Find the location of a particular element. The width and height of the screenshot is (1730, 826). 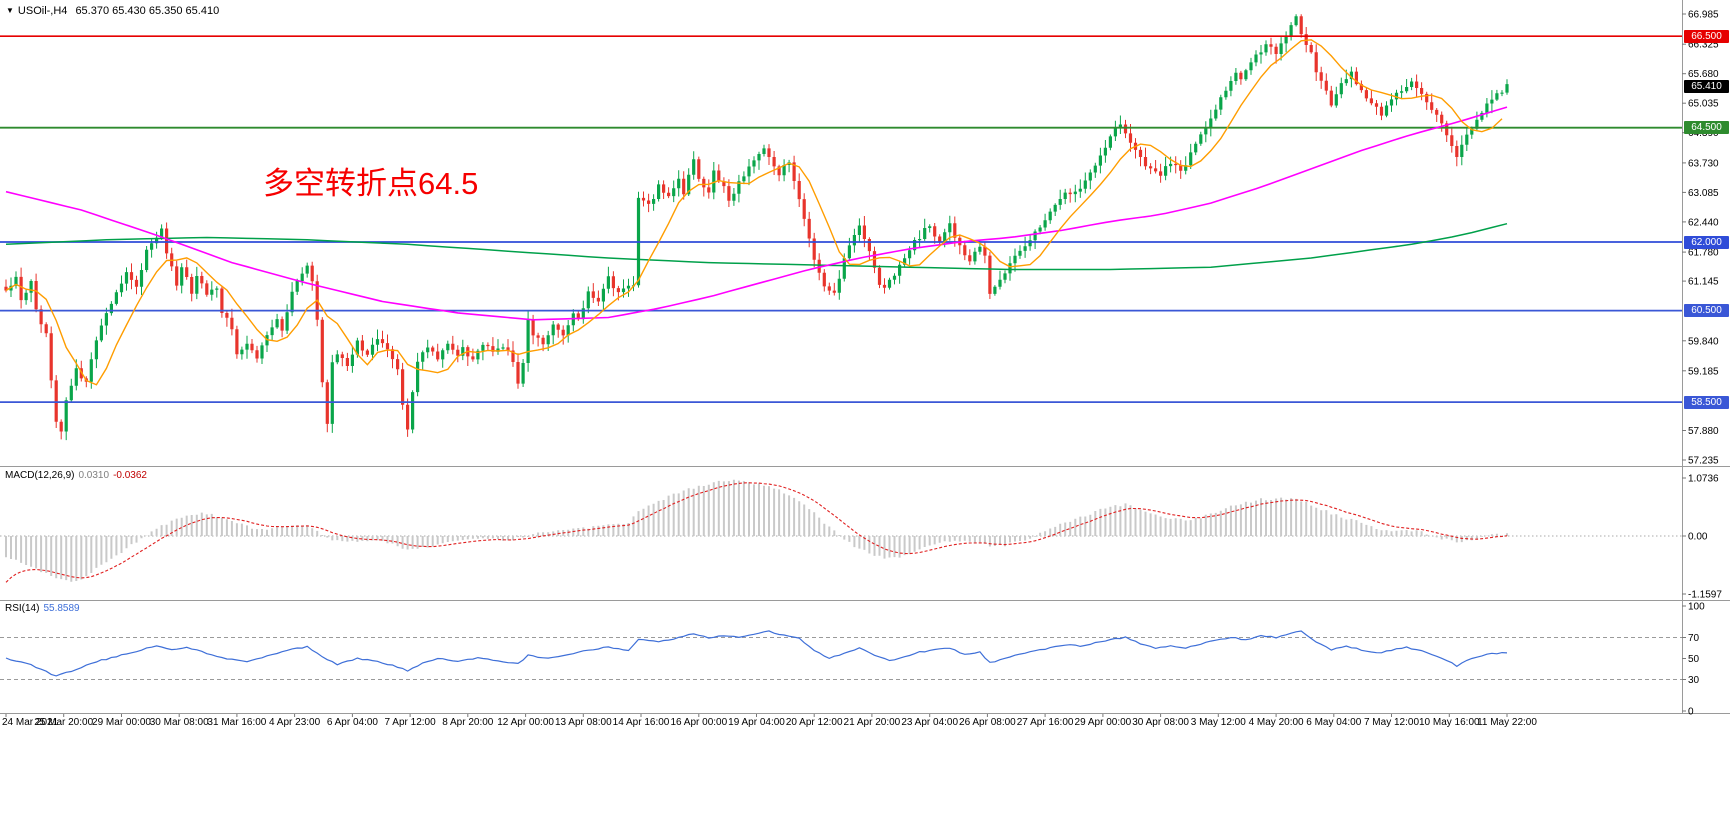

svg-text: 61.145 is located at coordinates (1703, 282).